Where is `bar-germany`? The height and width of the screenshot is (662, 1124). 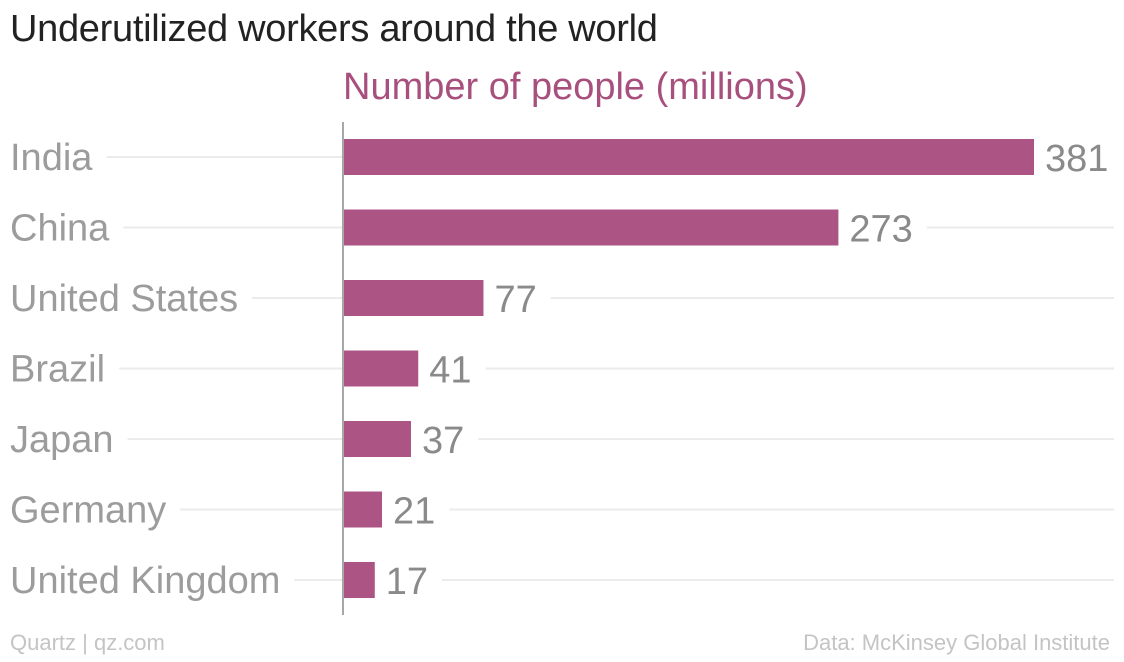 bar-germany is located at coordinates (363, 509).